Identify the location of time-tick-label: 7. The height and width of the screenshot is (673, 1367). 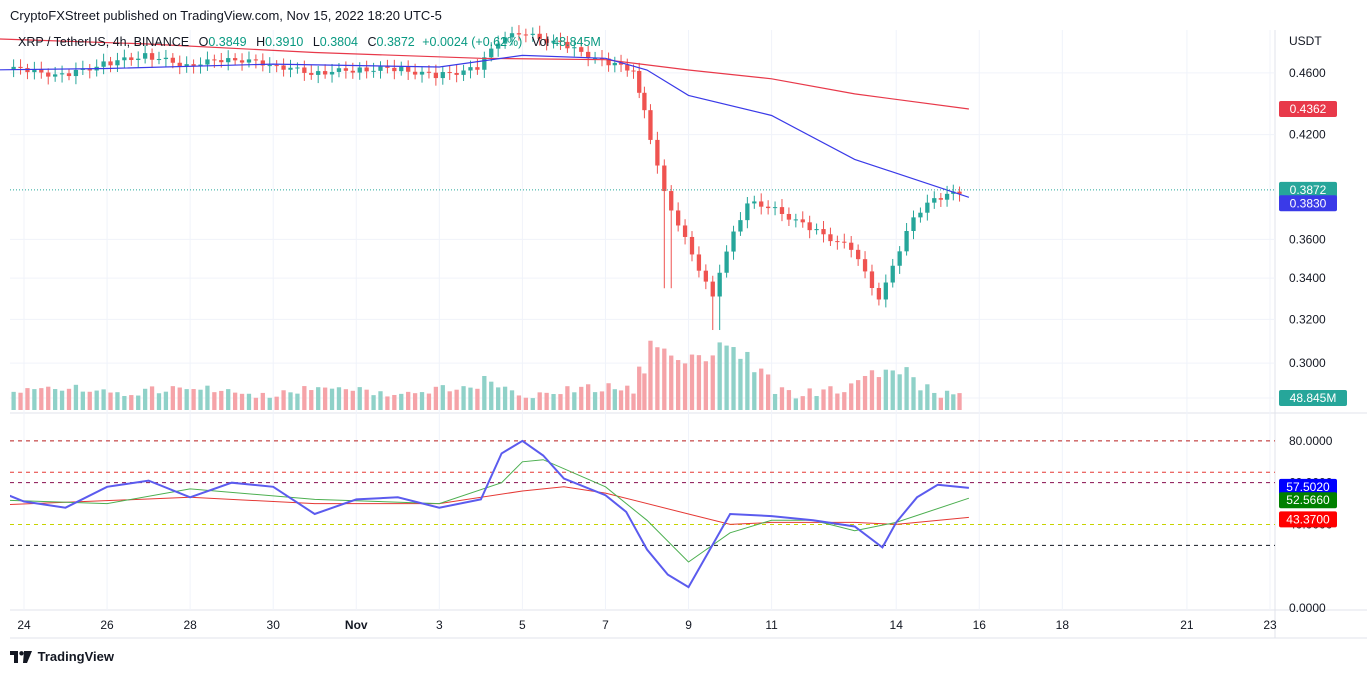
(605, 625).